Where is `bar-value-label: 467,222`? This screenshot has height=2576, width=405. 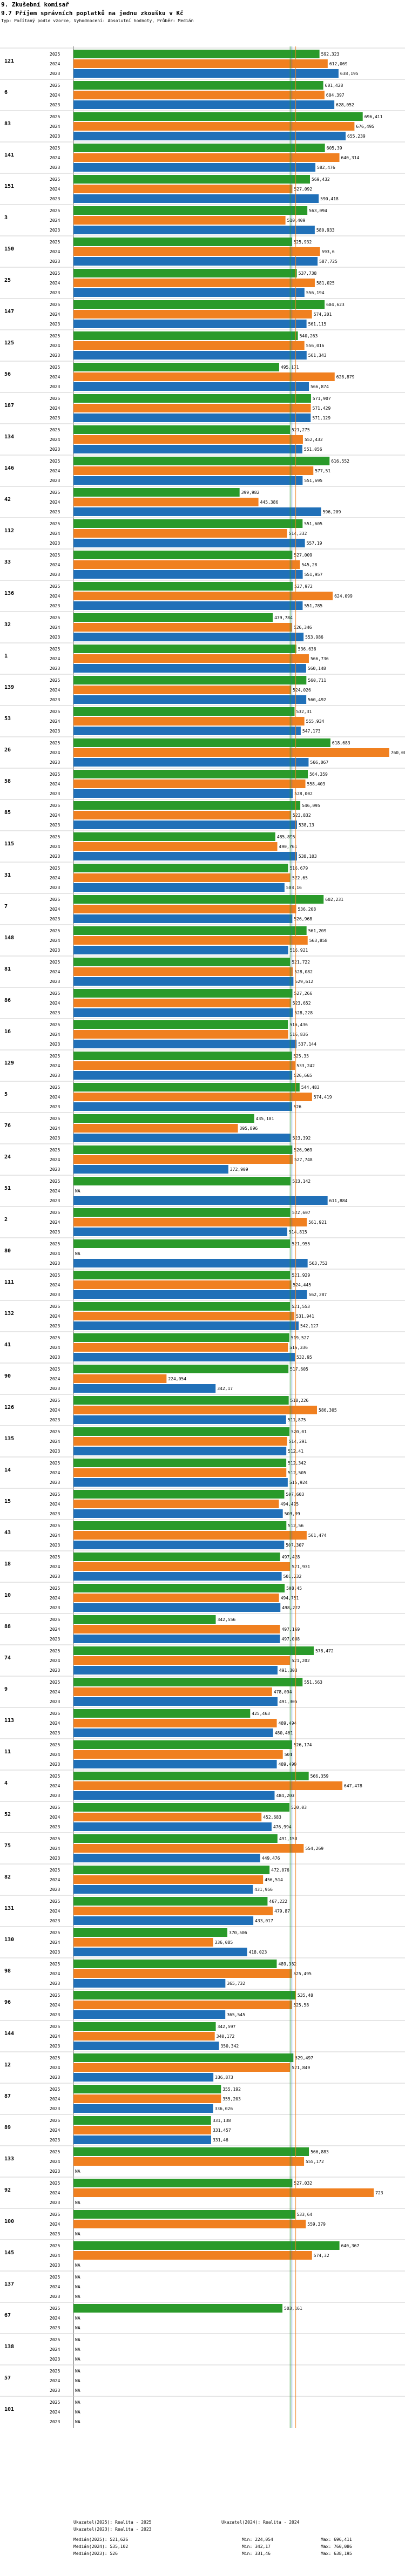 bar-value-label: 467,222 is located at coordinates (278, 1901).